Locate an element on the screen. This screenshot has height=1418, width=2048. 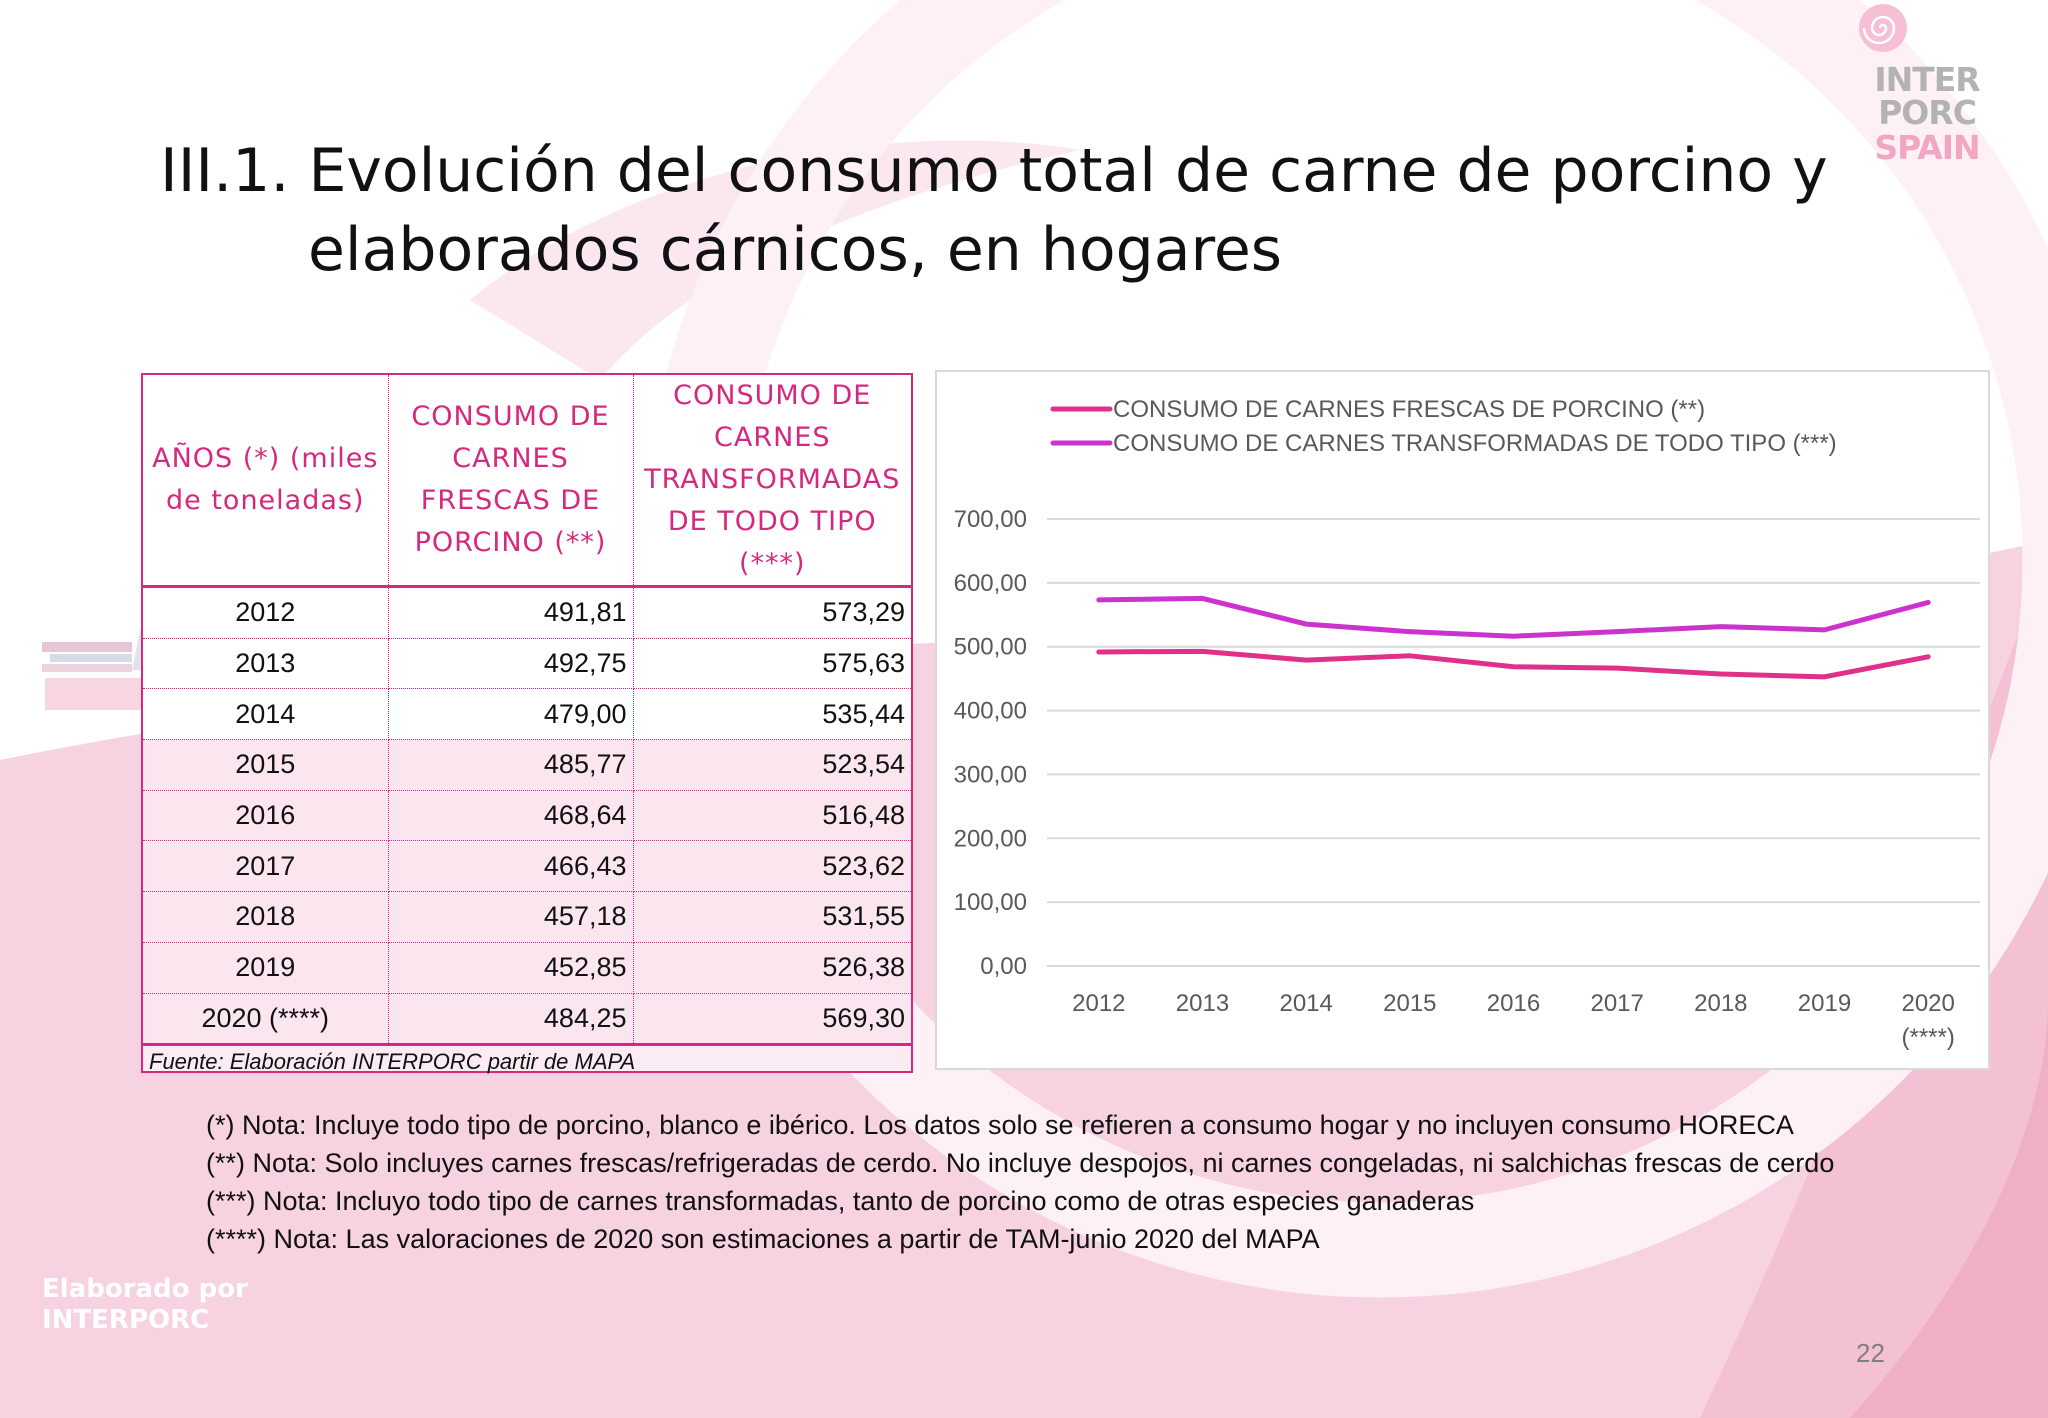
header-years: AÑOS (*) (miles de toneladas) is located at coordinates (266, 481).